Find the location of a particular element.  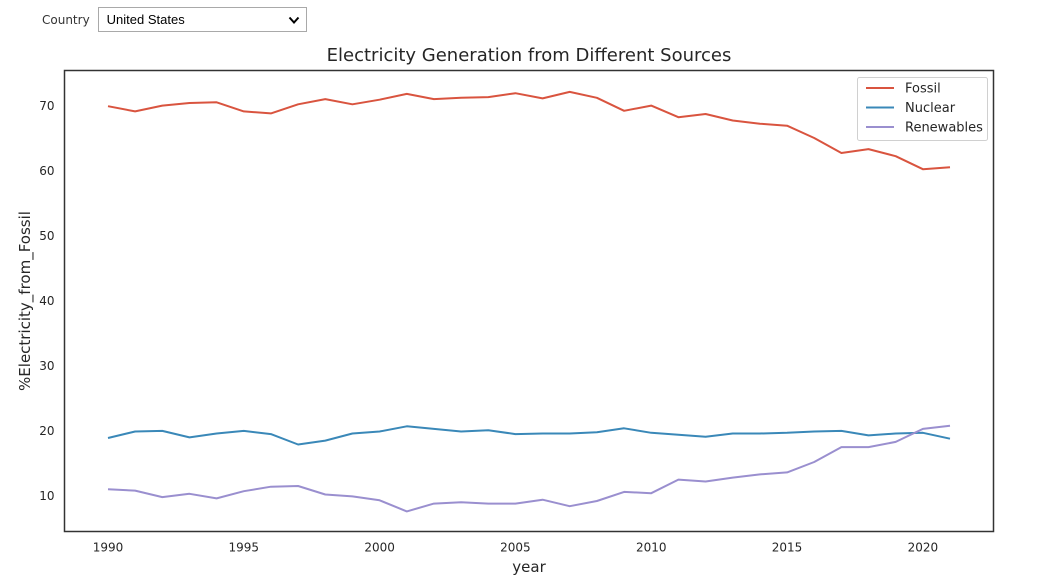

x-axis-label: year is located at coordinates (529, 567).